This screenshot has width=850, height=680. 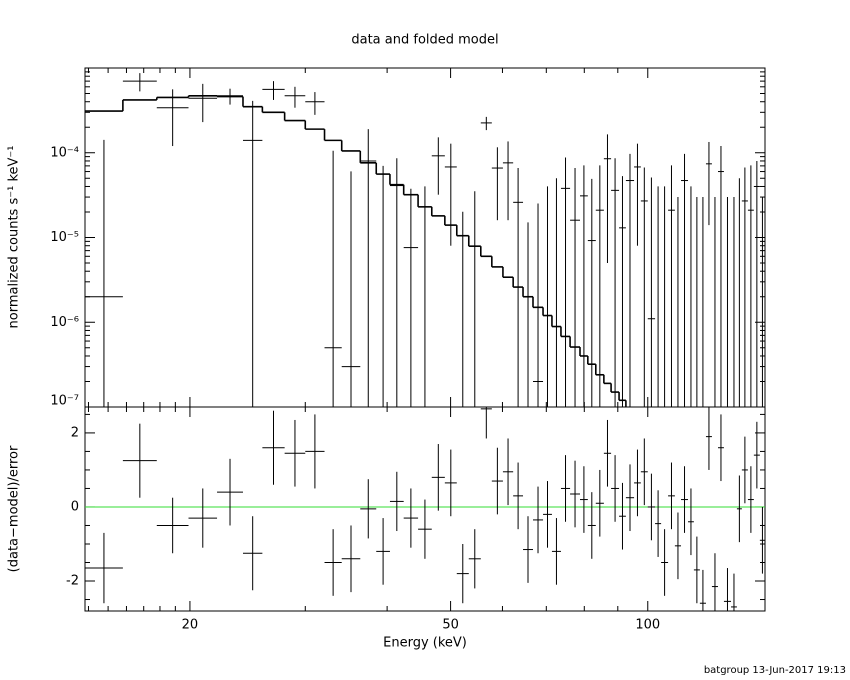 I want to click on y-tick-label: -2, so click(x=72, y=581).